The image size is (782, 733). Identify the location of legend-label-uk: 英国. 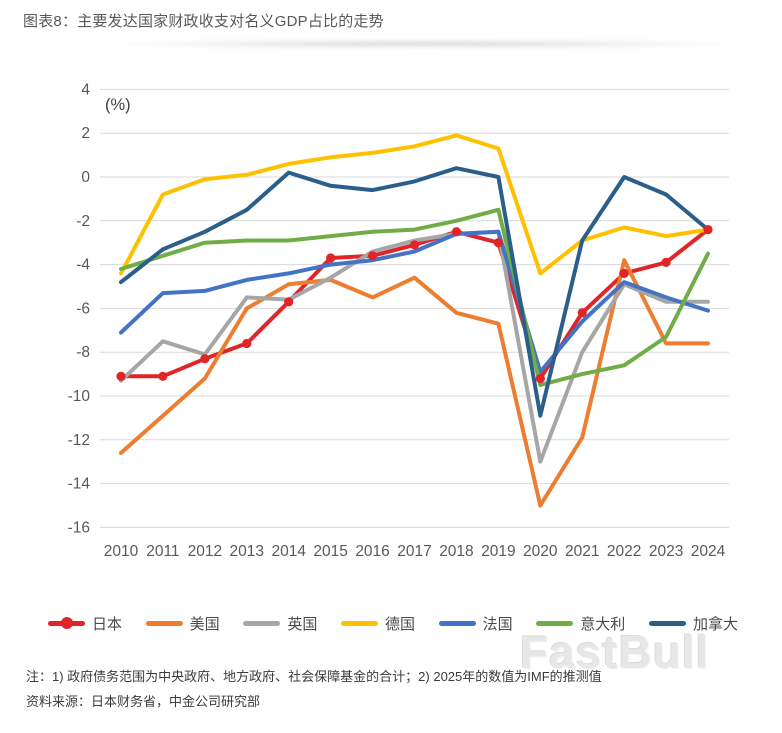
(302, 624).